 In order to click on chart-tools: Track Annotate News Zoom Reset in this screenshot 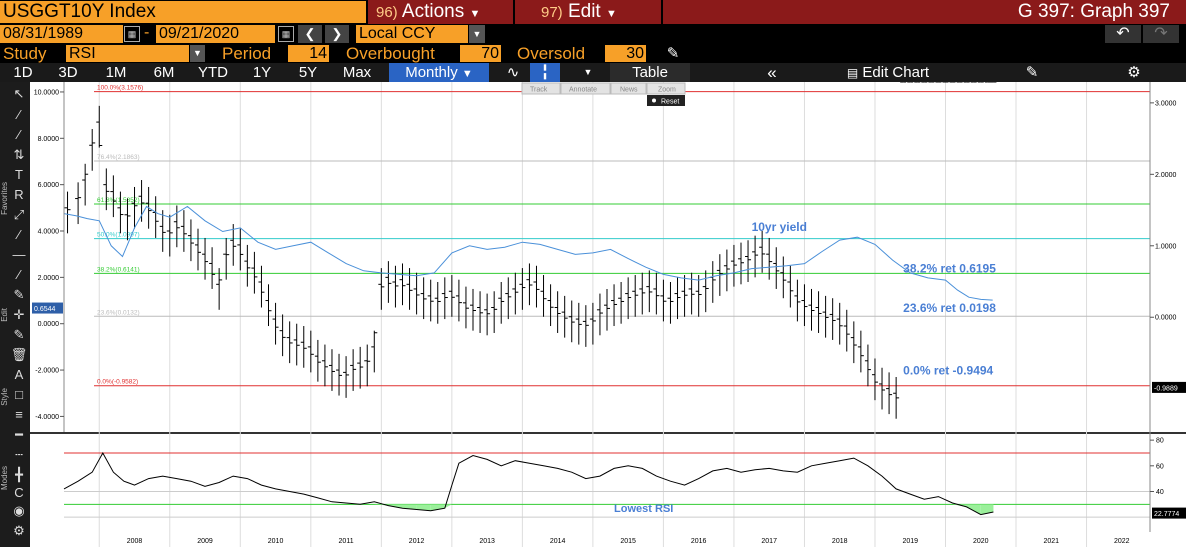, I will do `click(603, 94)`.